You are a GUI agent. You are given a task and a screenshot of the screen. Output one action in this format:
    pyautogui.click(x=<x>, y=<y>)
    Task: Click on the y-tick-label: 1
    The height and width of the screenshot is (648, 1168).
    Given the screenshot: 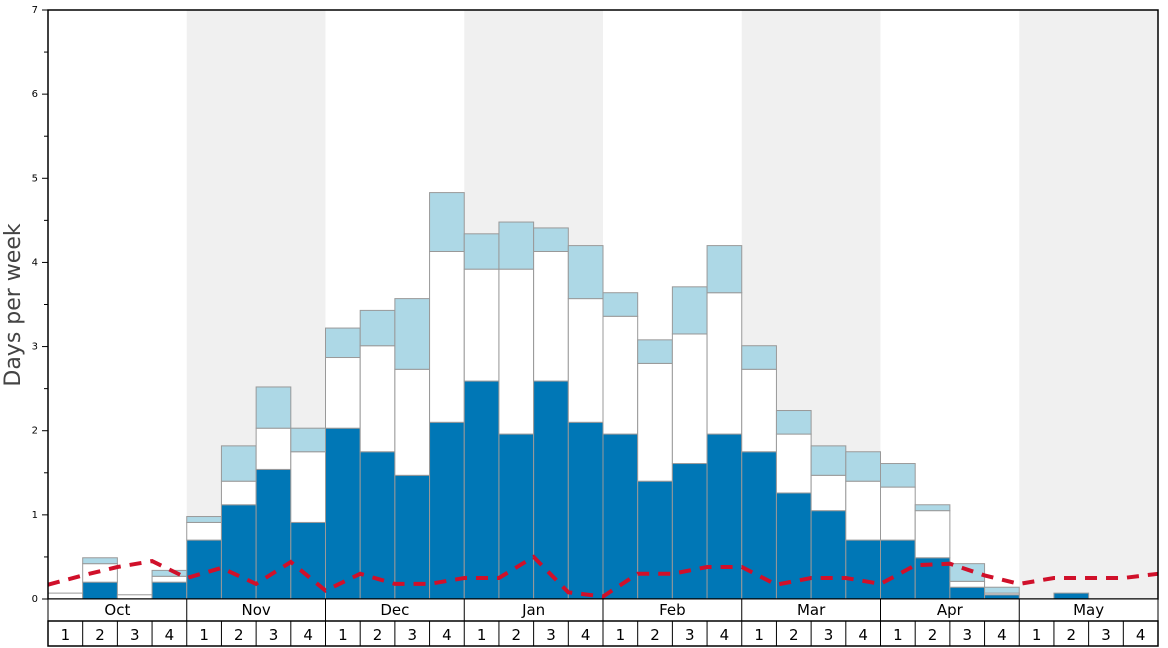 What is the action you would take?
    pyautogui.click(x=35, y=515)
    